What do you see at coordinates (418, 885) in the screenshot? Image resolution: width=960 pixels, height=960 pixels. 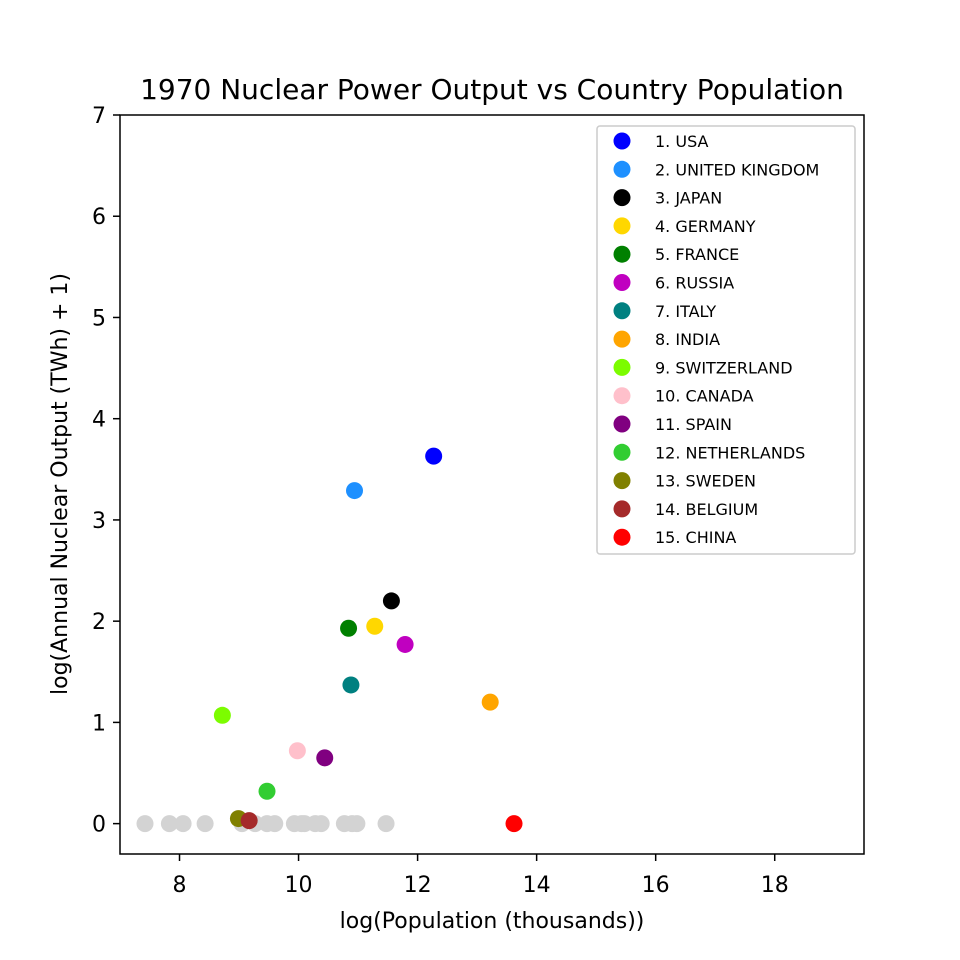 I see `x-tick-label: 12` at bounding box center [418, 885].